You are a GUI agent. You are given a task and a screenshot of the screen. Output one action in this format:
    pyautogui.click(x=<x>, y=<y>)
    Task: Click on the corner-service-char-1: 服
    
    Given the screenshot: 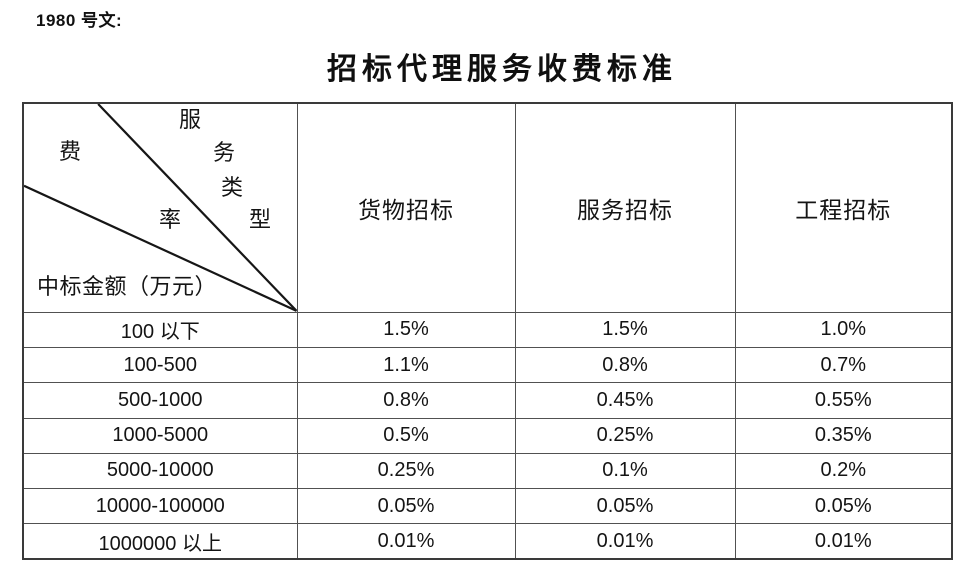 What is the action you would take?
    pyautogui.click(x=190, y=119)
    